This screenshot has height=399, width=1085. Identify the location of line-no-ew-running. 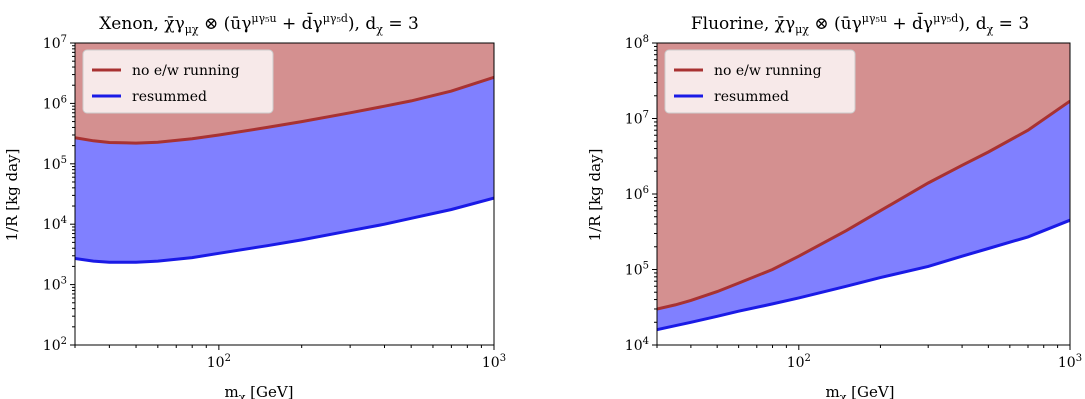
(284, 110).